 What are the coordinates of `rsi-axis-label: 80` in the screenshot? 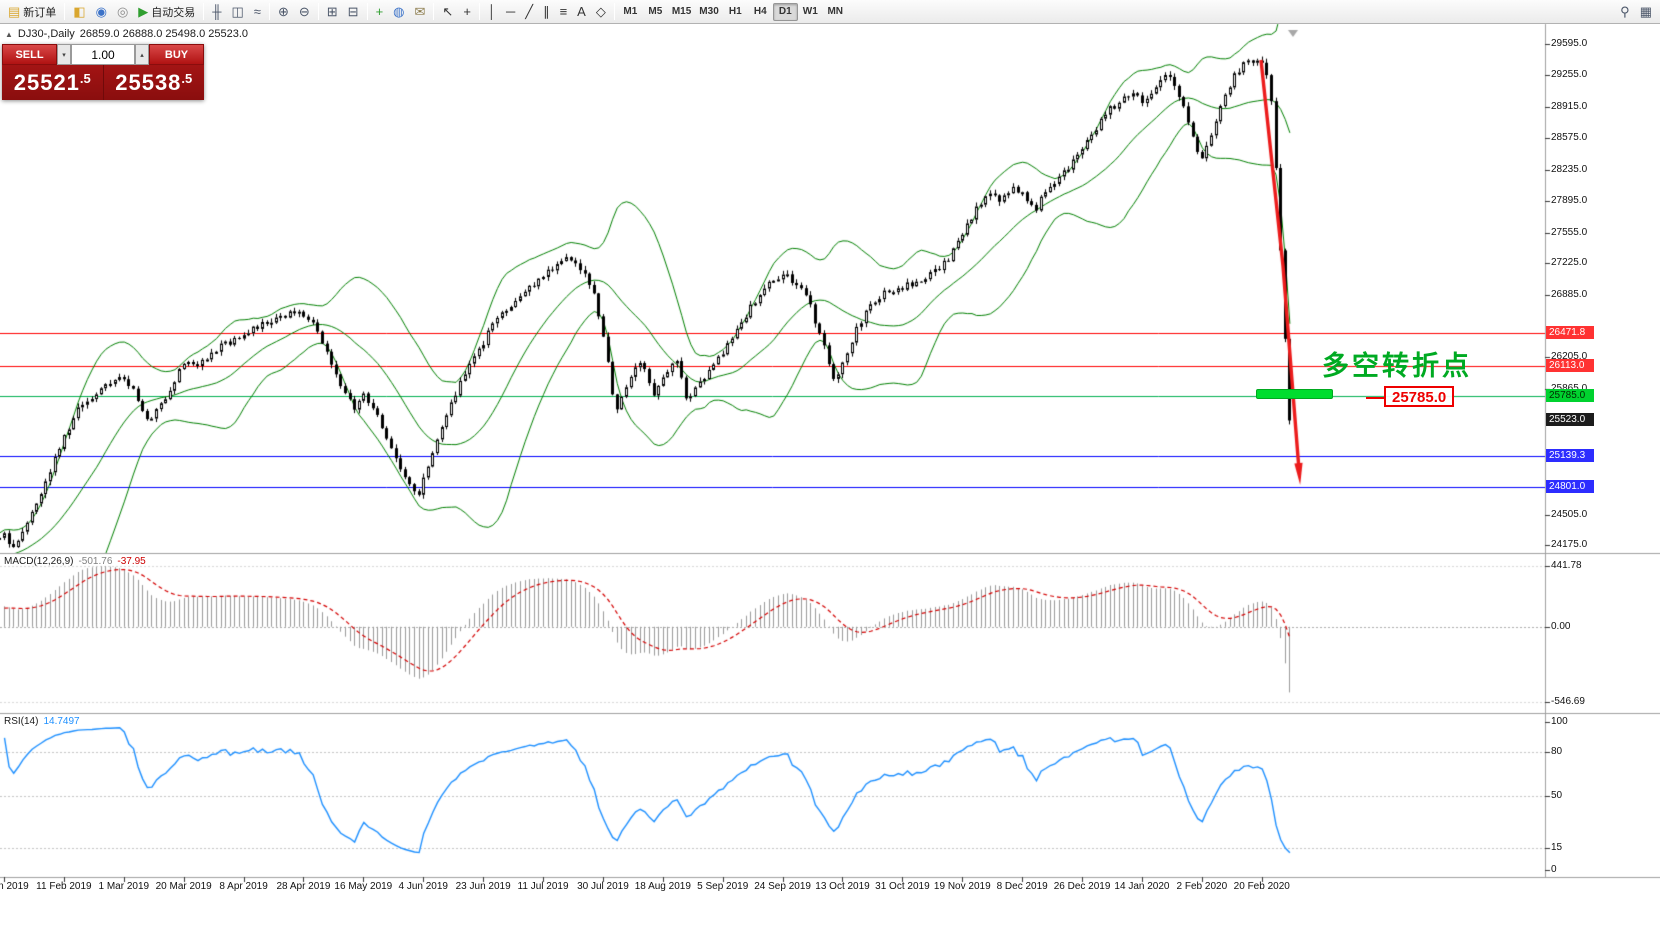 It's located at (1557, 751).